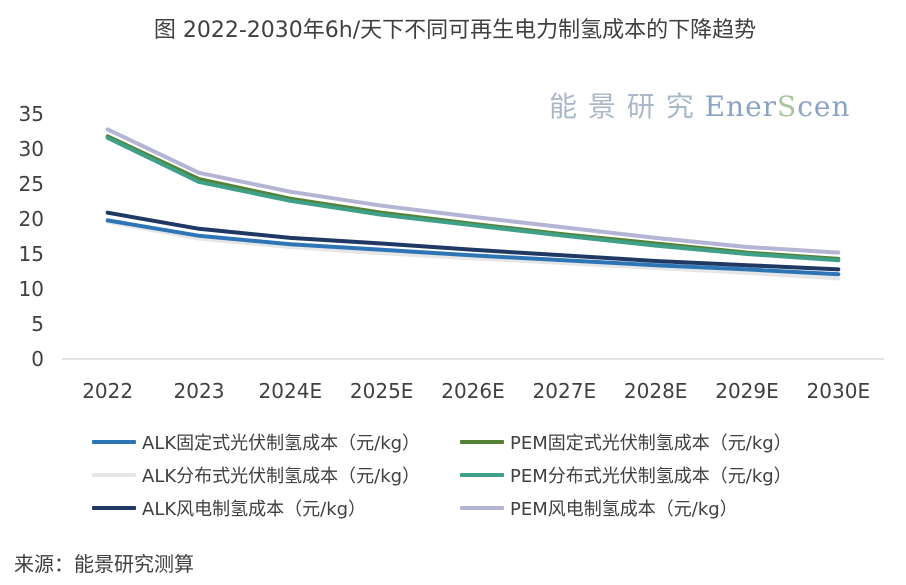 This screenshot has width=906, height=585. Describe the element at coordinates (107, 391) in the screenshot. I see `x-tick-label: 2022` at that location.